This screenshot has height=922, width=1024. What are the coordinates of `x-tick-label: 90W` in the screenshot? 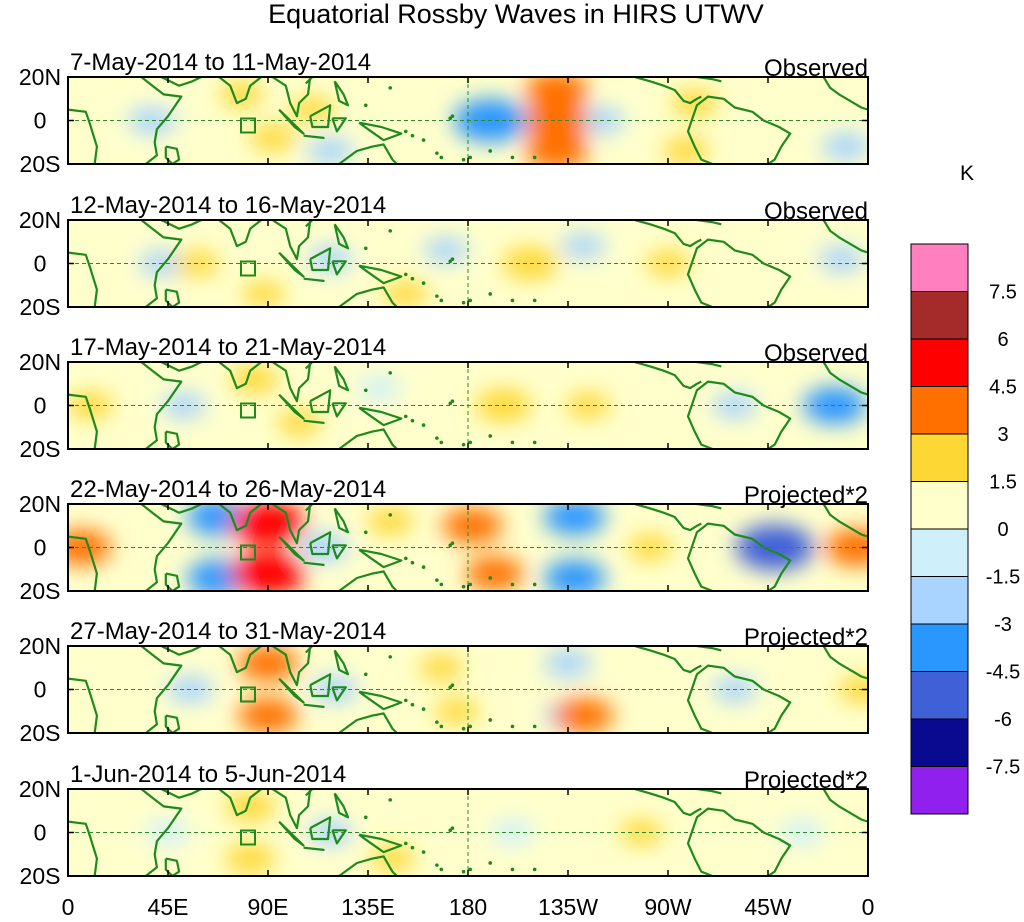 It's located at (668, 907).